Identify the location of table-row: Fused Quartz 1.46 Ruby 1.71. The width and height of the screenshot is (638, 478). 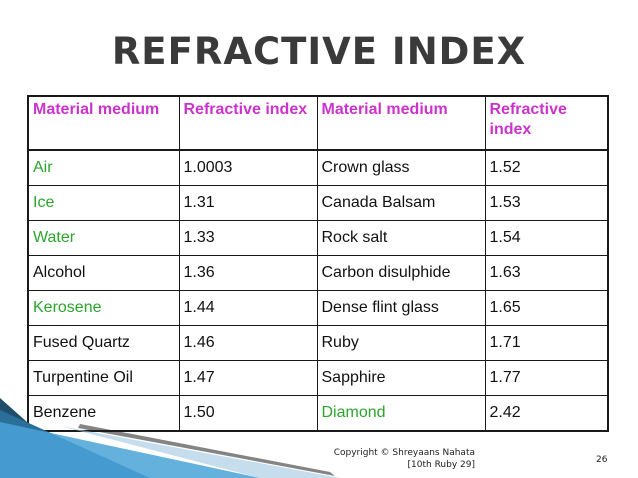
(318, 343).